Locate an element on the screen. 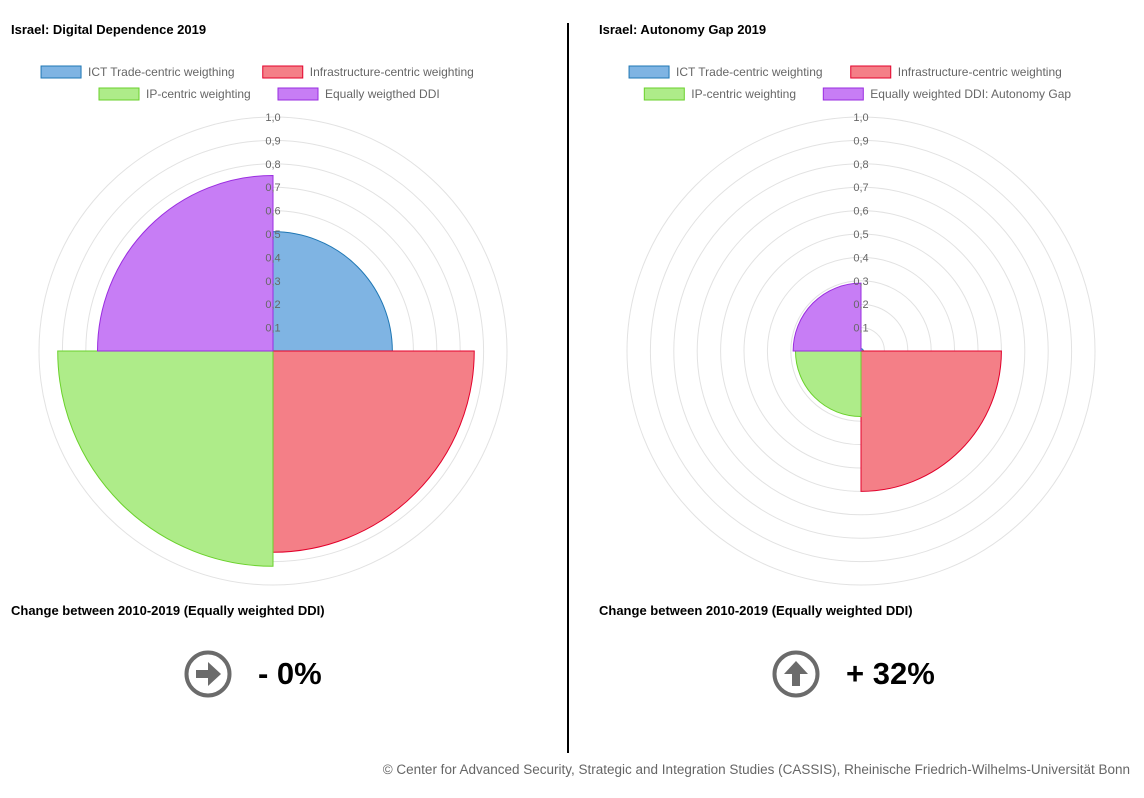 The image size is (1144, 798). chart-title: Israel: Digital Dependence 2019 is located at coordinates (109, 29).